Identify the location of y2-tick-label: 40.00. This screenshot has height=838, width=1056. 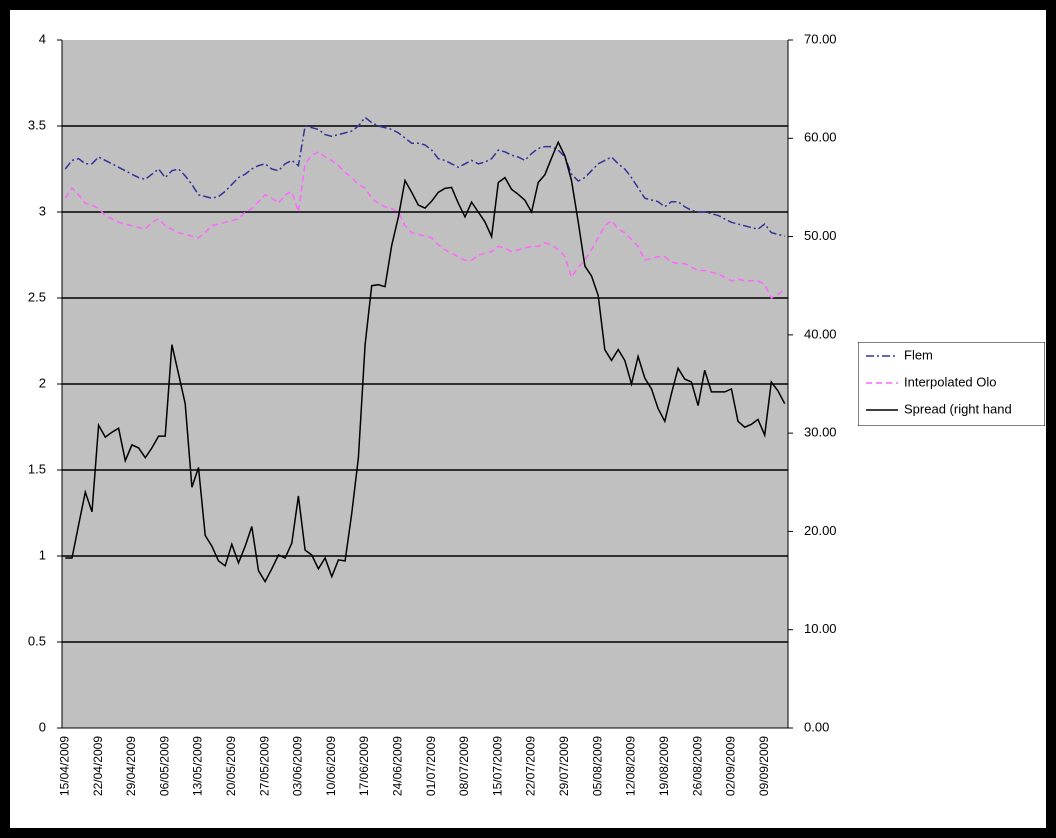
(820, 333).